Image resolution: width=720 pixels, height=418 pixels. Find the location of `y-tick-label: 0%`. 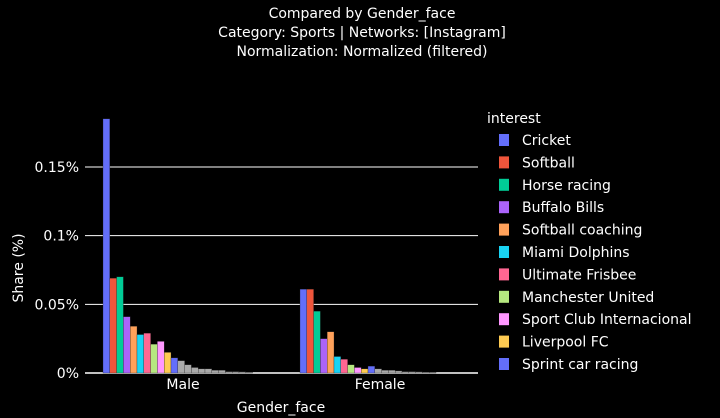

y-tick-label: 0% is located at coordinates (68, 374).